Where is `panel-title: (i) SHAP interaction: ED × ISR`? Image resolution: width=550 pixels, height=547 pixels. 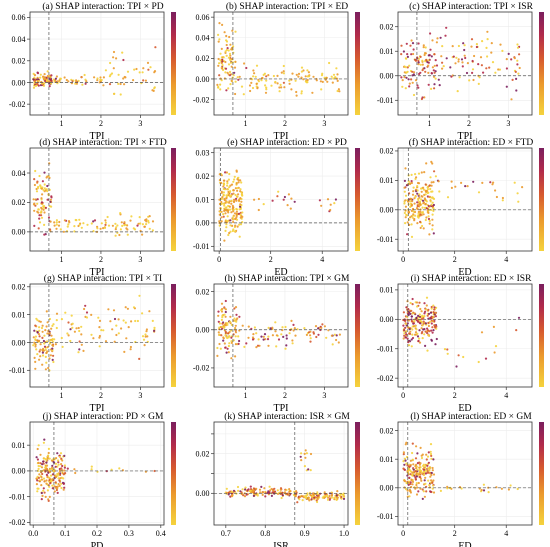 panel-title: (i) SHAP interaction: ED × ISR is located at coordinates (472, 278).